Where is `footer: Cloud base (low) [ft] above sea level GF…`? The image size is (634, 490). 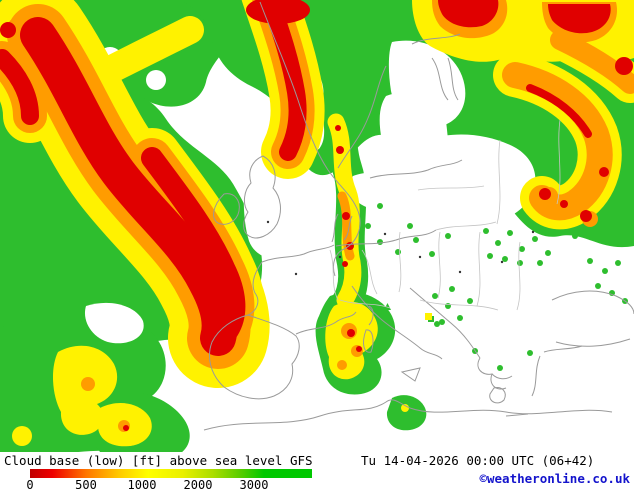
footer: Cloud base (low) [ft] above sea level GF… is located at coordinates (317, 471).